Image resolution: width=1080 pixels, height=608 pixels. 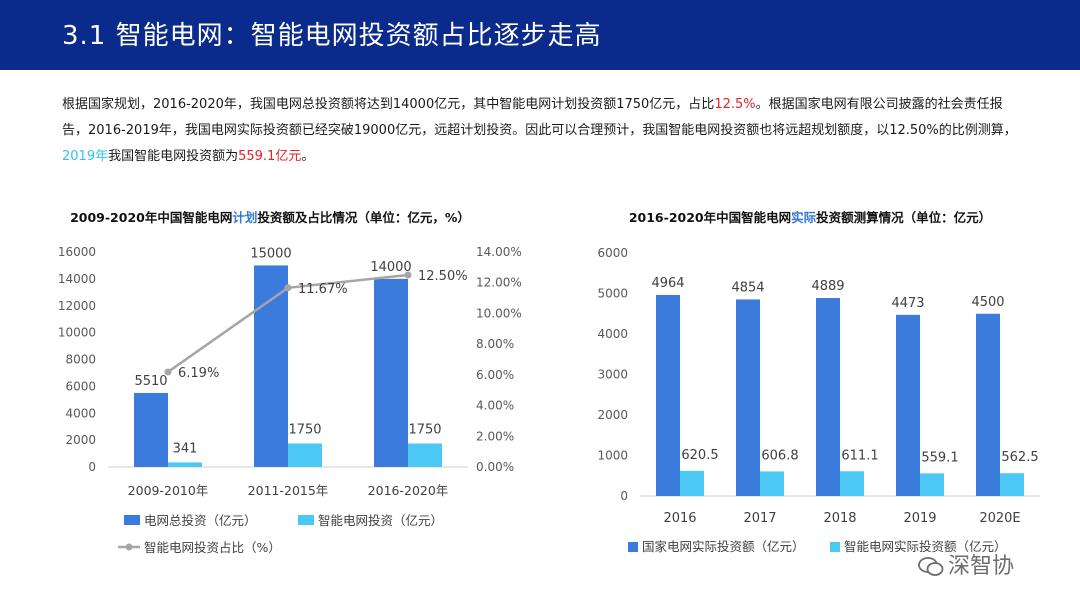 What do you see at coordinates (200, 520) in the screenshot?
I see `chart1-legend-total: 电网总投资（亿元）` at bounding box center [200, 520].